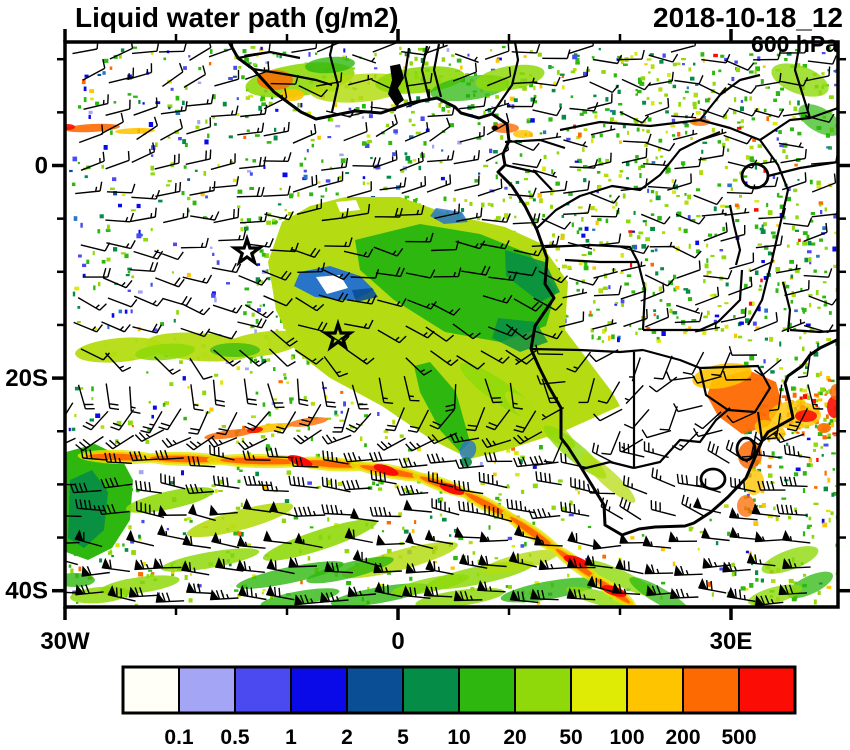  I want to click on colorbar-label: 500, so click(738, 737).